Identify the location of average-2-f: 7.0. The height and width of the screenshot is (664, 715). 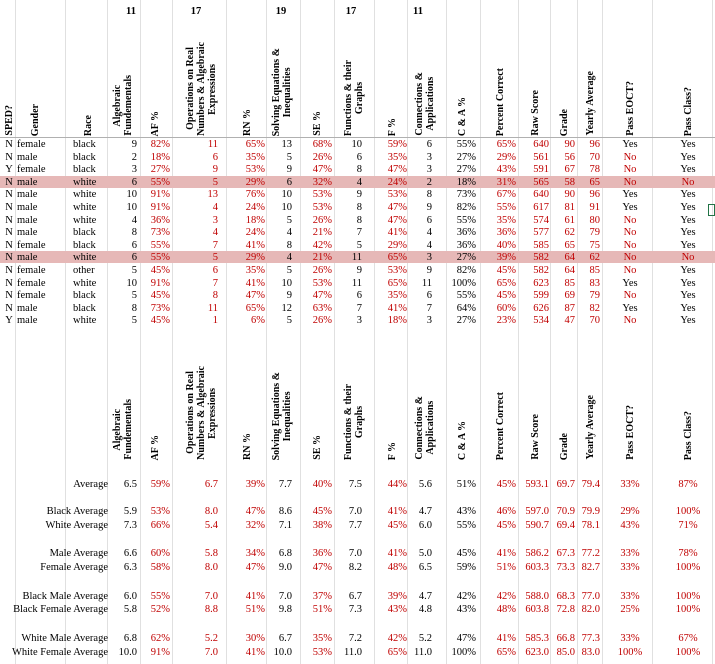
(355, 511).